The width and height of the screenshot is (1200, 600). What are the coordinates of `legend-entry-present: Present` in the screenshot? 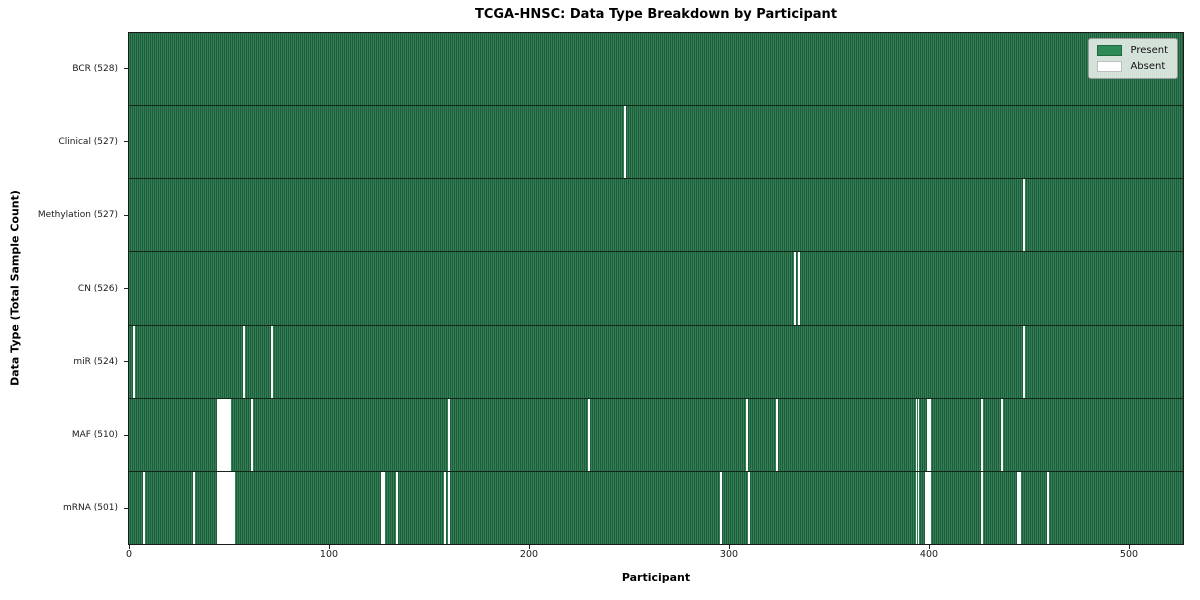 It's located at (1132, 50).